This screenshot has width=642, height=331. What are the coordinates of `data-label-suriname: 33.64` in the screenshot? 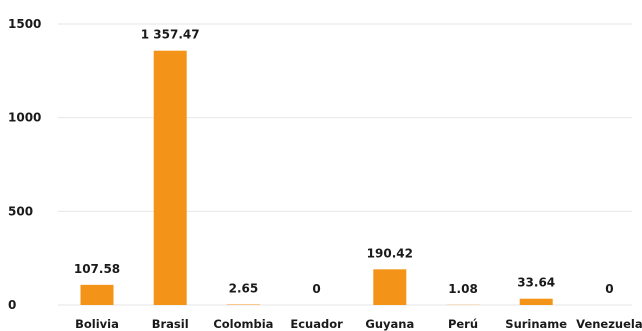 It's located at (536, 283).